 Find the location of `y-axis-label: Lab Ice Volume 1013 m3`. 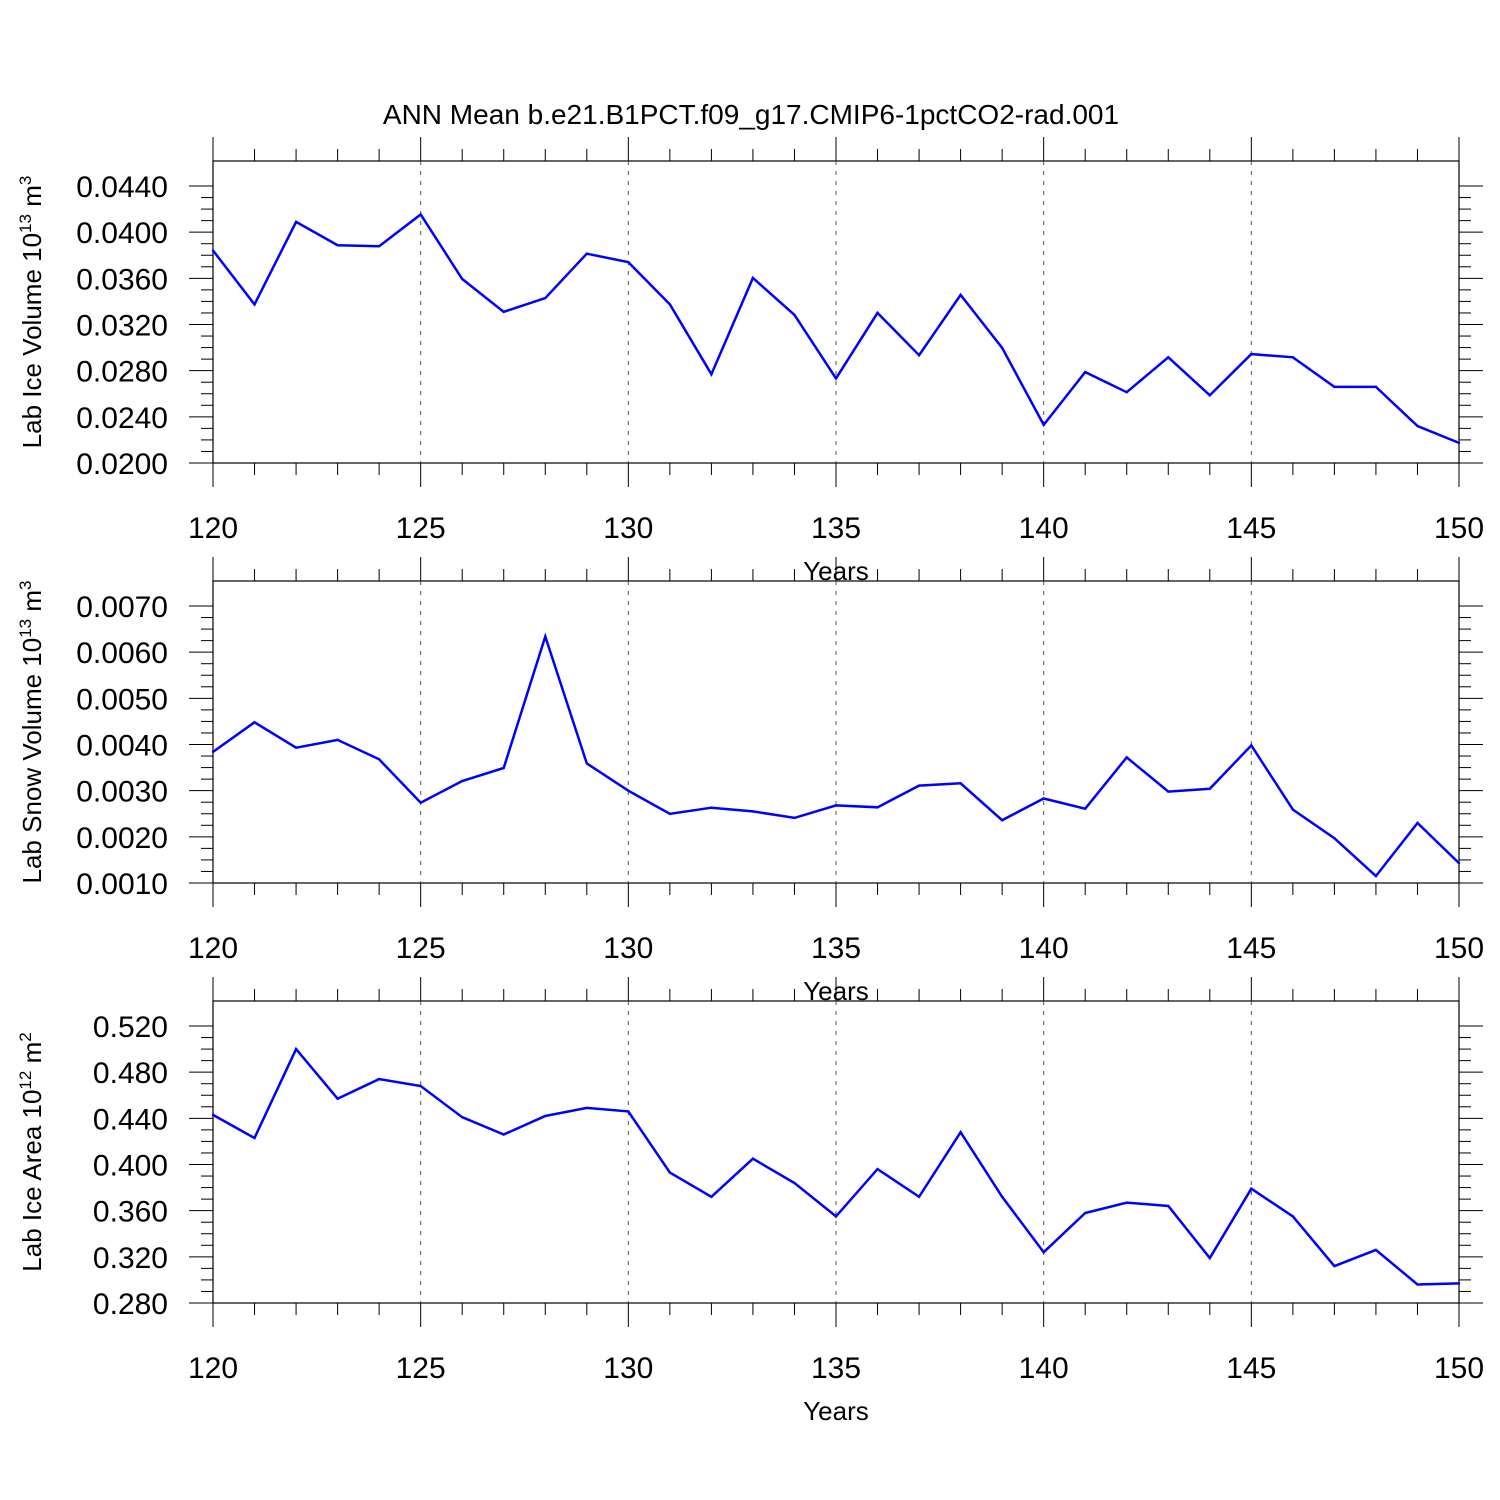

y-axis-label: Lab Ice Volume 1013 m3 is located at coordinates (31, 312).